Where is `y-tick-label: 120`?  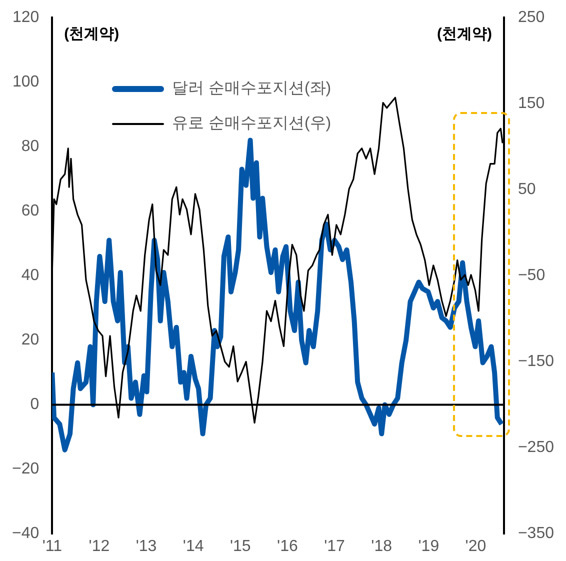 y-tick-label: 120 is located at coordinates (26, 17).